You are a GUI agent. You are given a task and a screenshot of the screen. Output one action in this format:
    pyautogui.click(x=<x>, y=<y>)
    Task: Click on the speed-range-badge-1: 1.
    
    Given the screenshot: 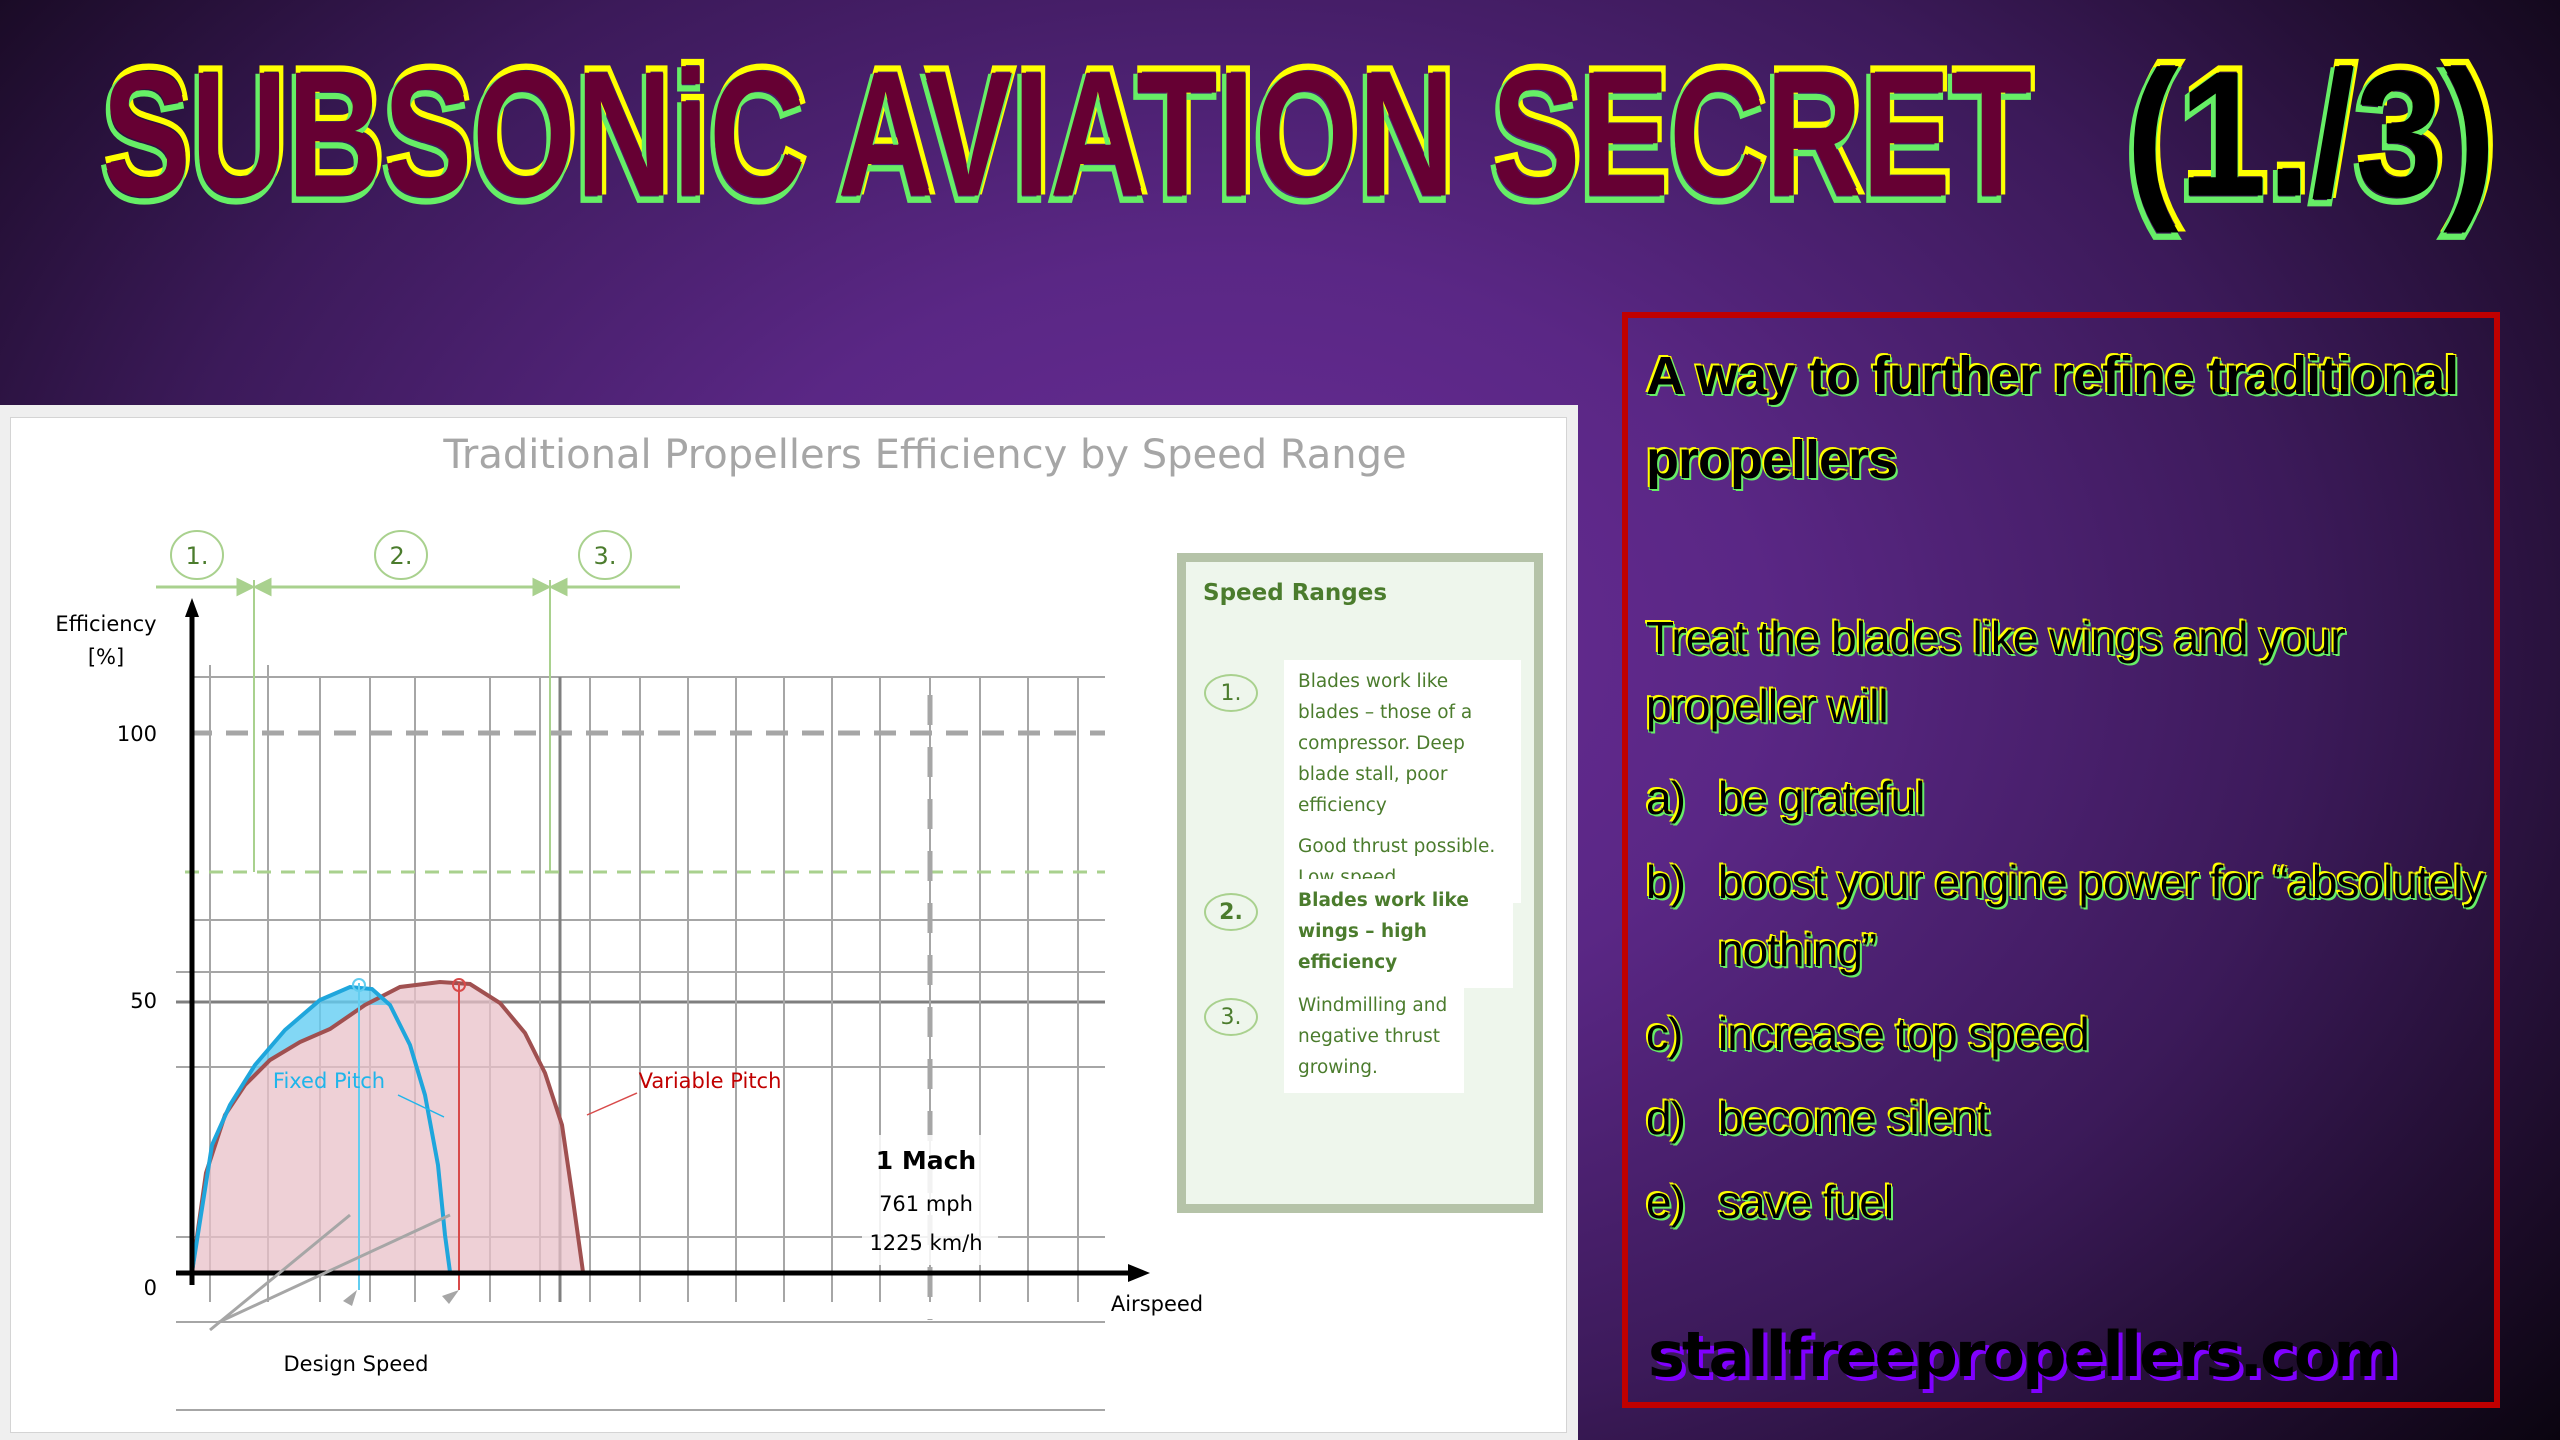 What is the action you would take?
    pyautogui.click(x=197, y=555)
    